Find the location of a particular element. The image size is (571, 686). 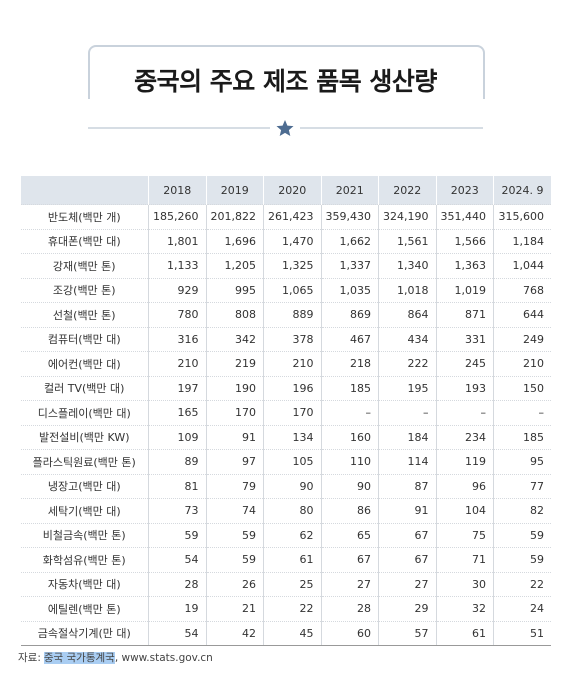

cell: 218 is located at coordinates (349, 363).